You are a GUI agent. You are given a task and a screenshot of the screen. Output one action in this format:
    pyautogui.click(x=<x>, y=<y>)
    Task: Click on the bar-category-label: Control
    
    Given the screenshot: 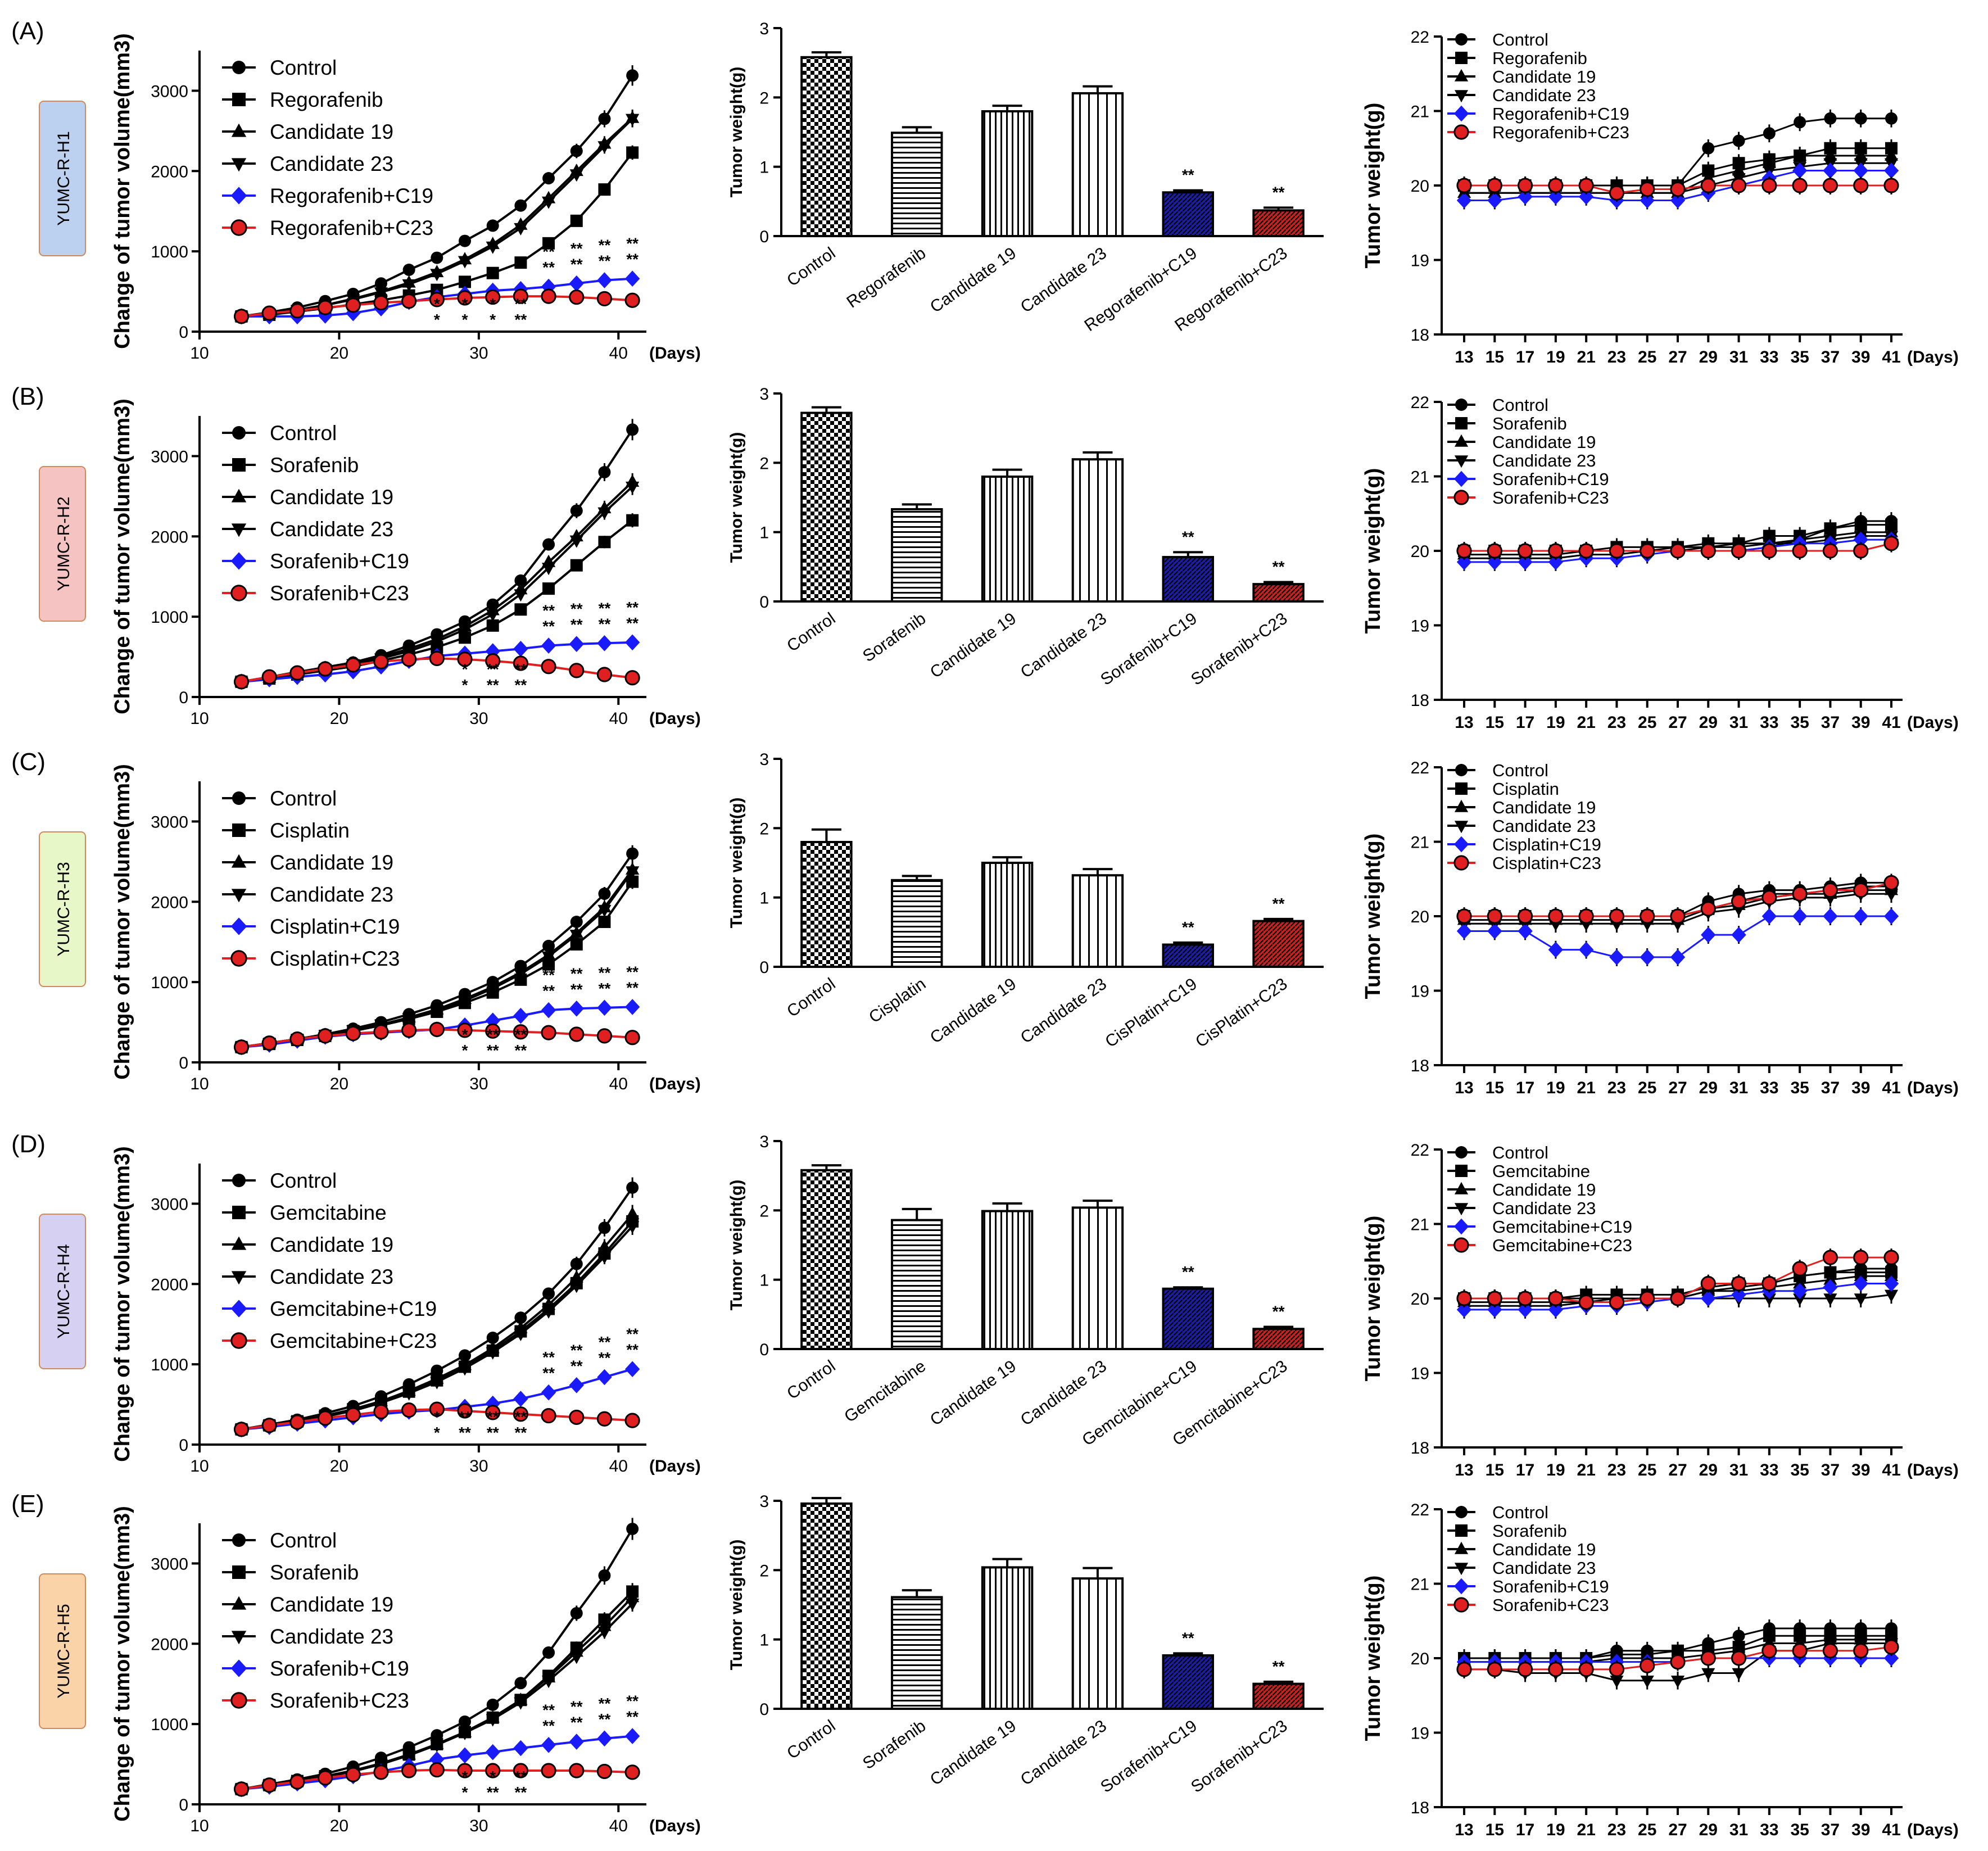 What is the action you would take?
    pyautogui.click(x=812, y=1740)
    